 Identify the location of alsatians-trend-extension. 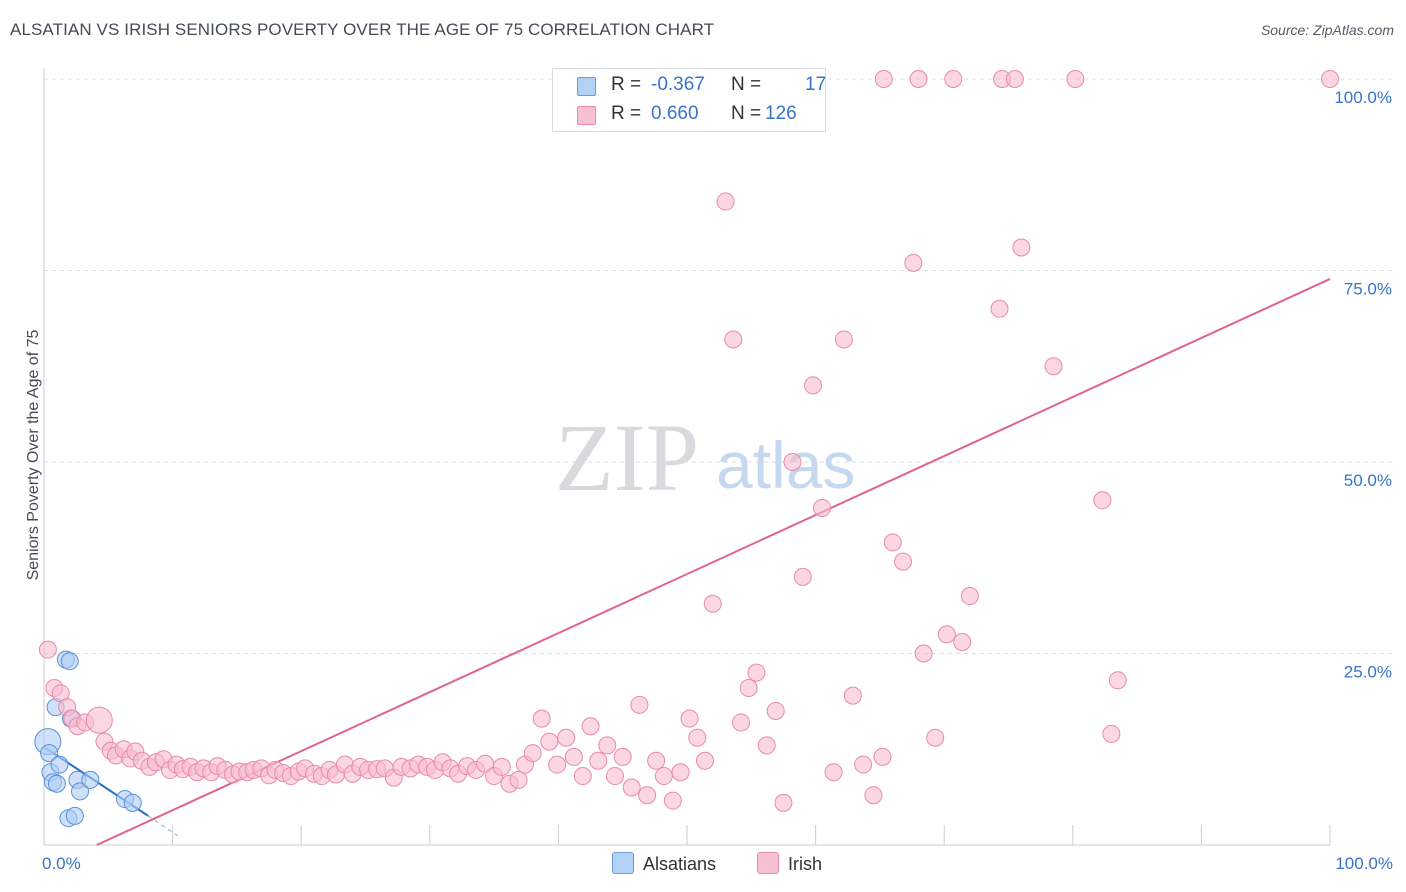
(163, 826).